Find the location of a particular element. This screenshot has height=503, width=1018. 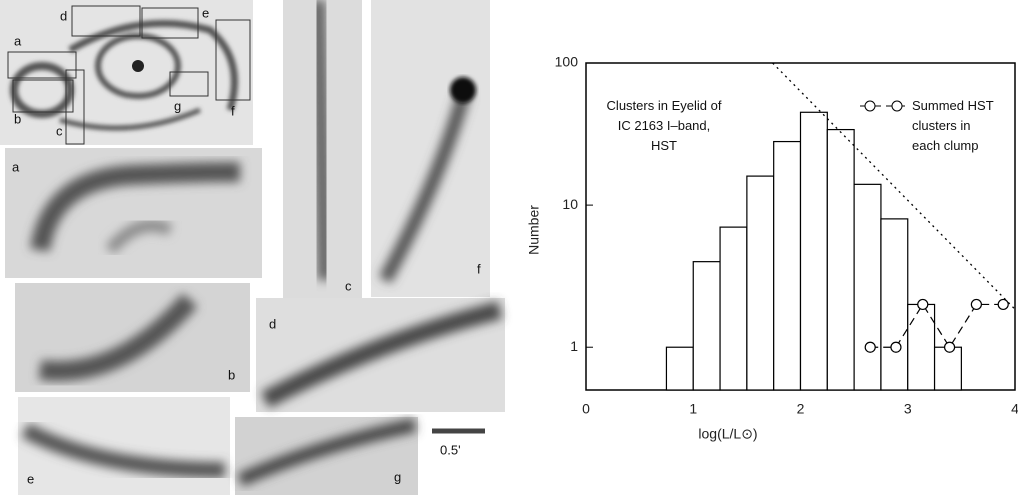

panel-label: g is located at coordinates (397, 476).